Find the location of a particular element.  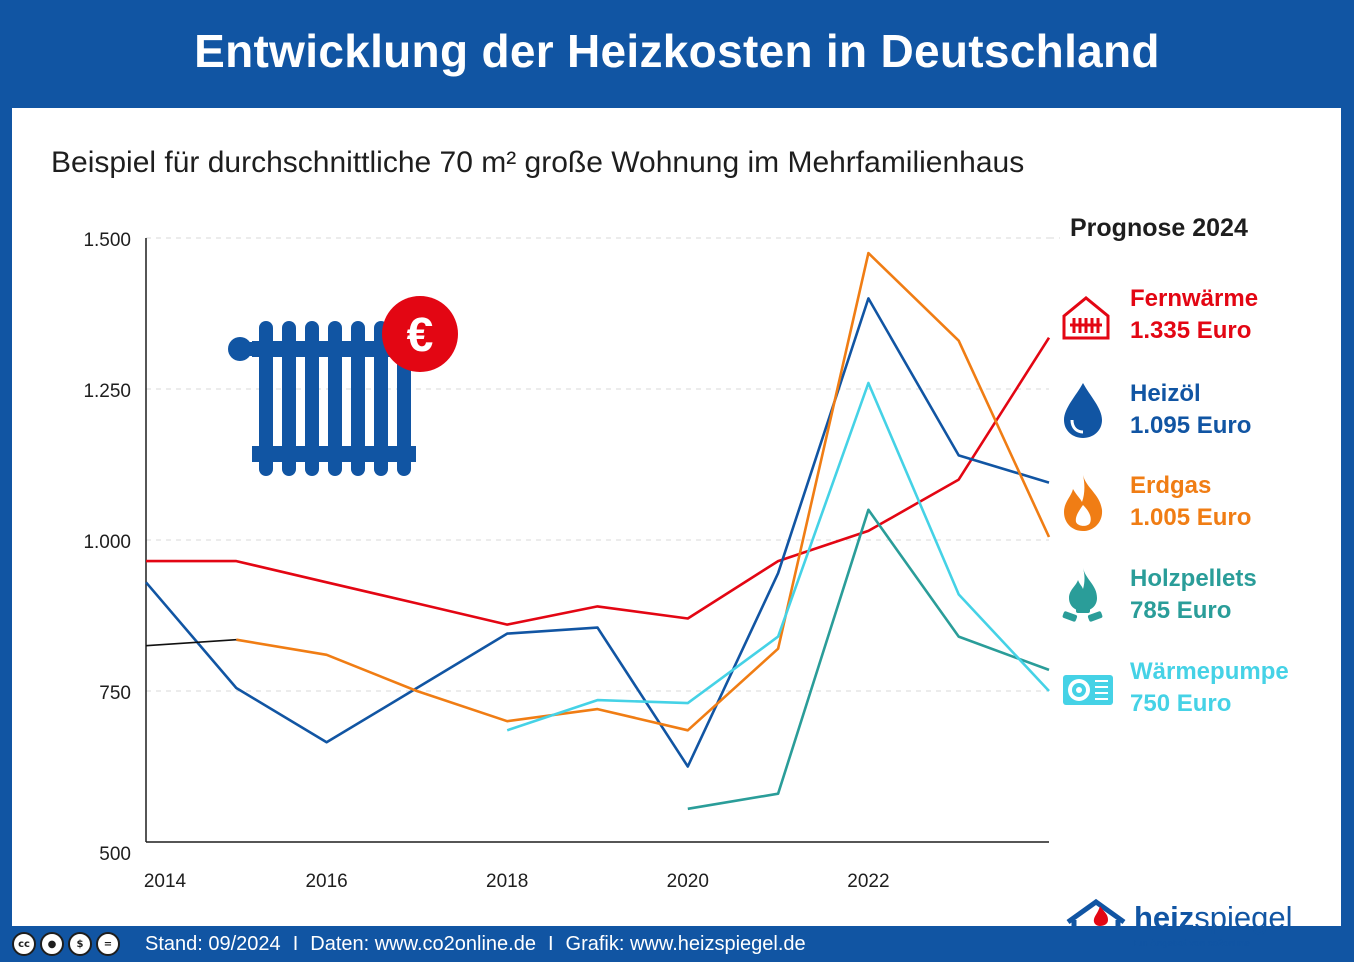

footer-grafik-link: Grafik: www.heizspiegel.de is located at coordinates (685, 944).